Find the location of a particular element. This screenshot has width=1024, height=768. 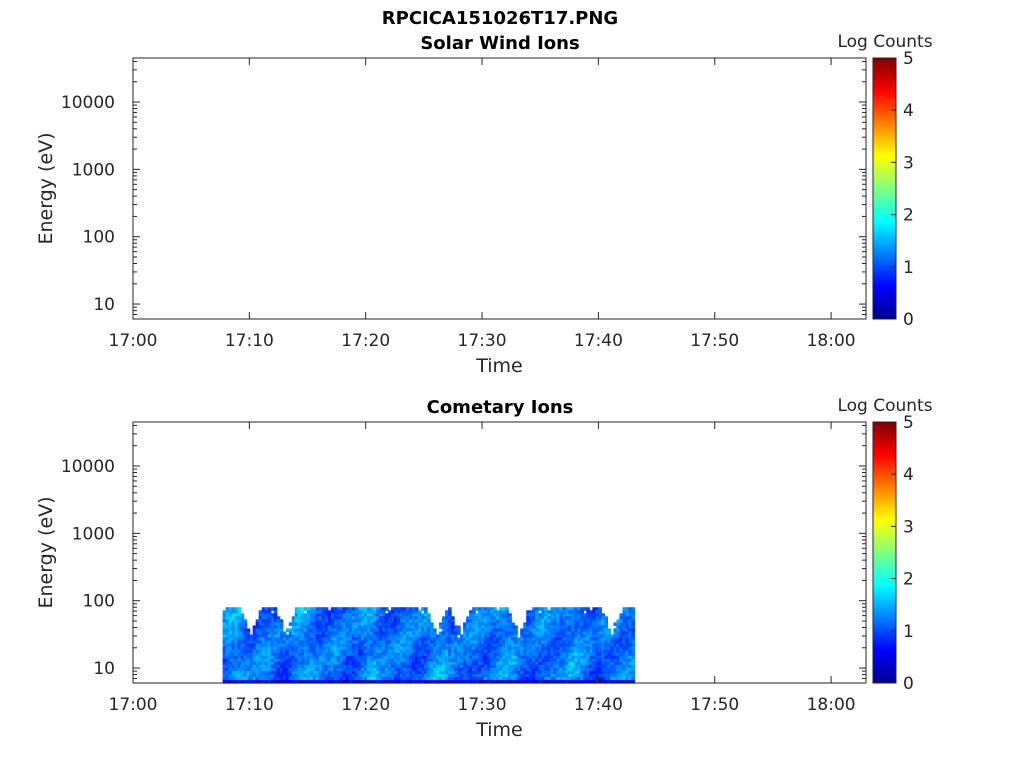

figure-title: RPCICA151026T17.PNG is located at coordinates (500, 18).